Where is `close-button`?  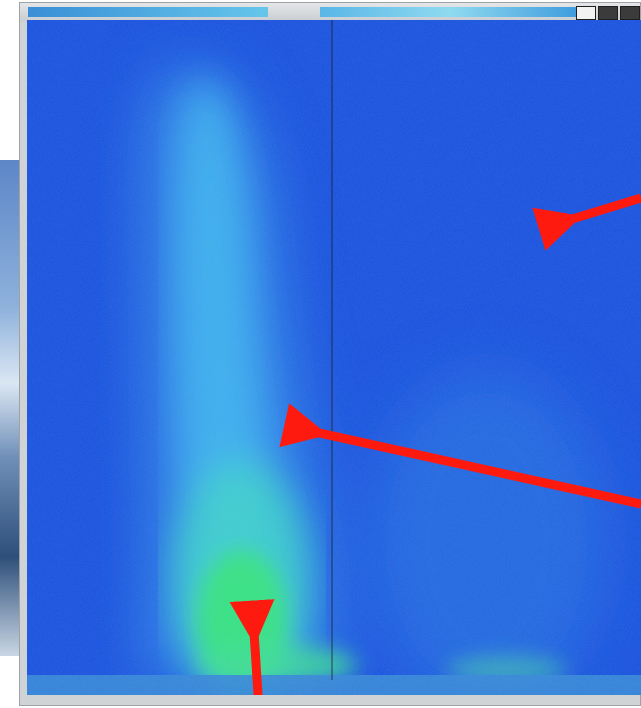
close-button is located at coordinates (630, 13).